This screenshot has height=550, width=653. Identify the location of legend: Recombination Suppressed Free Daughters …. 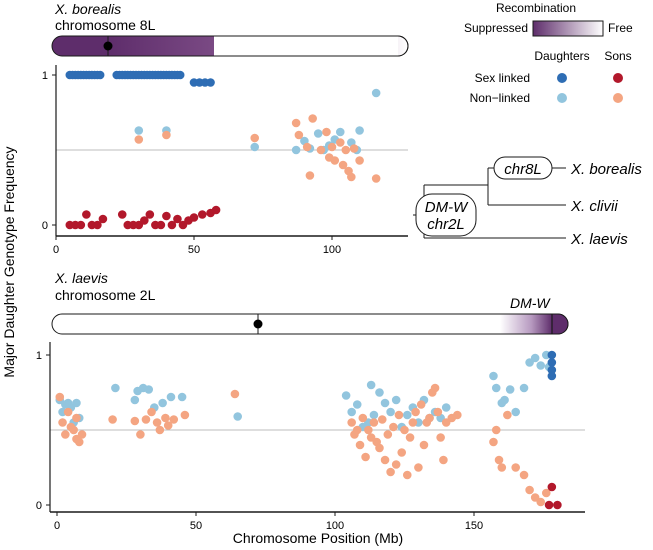
(548, 53).